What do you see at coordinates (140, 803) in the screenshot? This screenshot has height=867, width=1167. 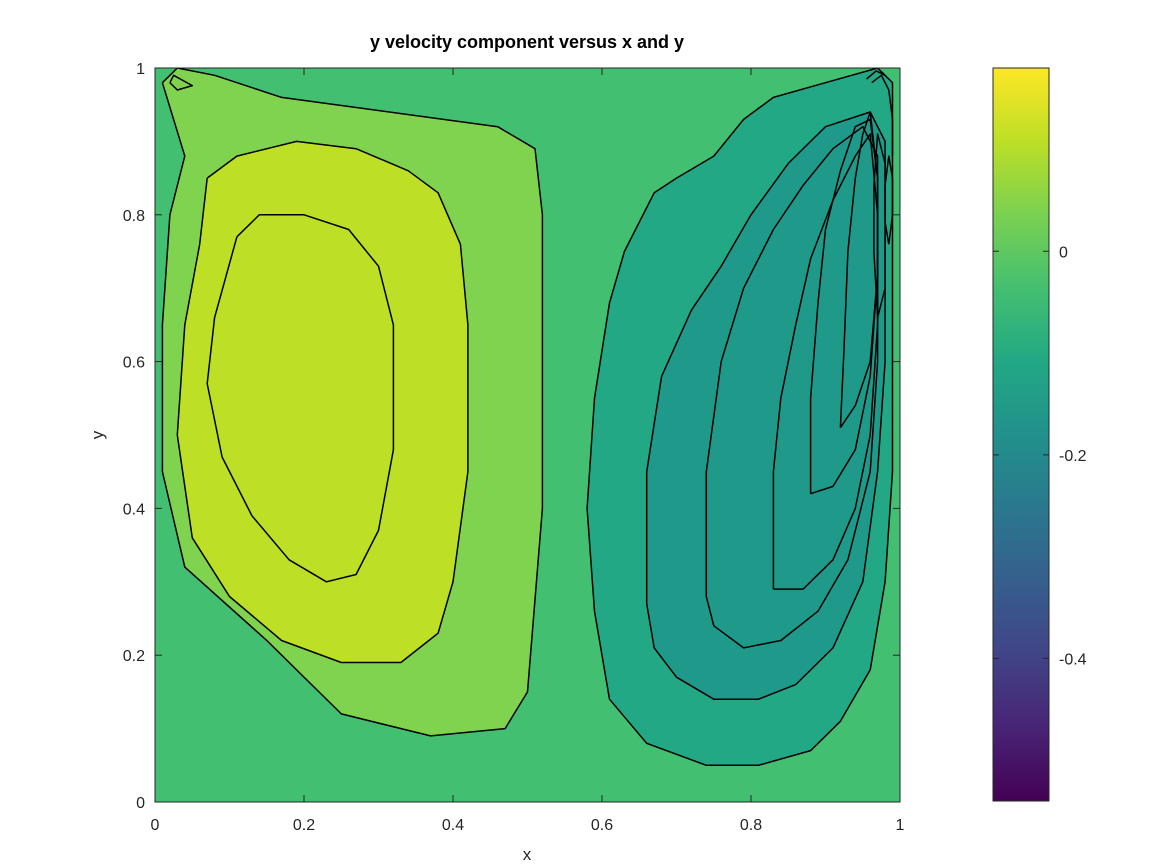 I see `y-tick-label: 0` at bounding box center [140, 803].